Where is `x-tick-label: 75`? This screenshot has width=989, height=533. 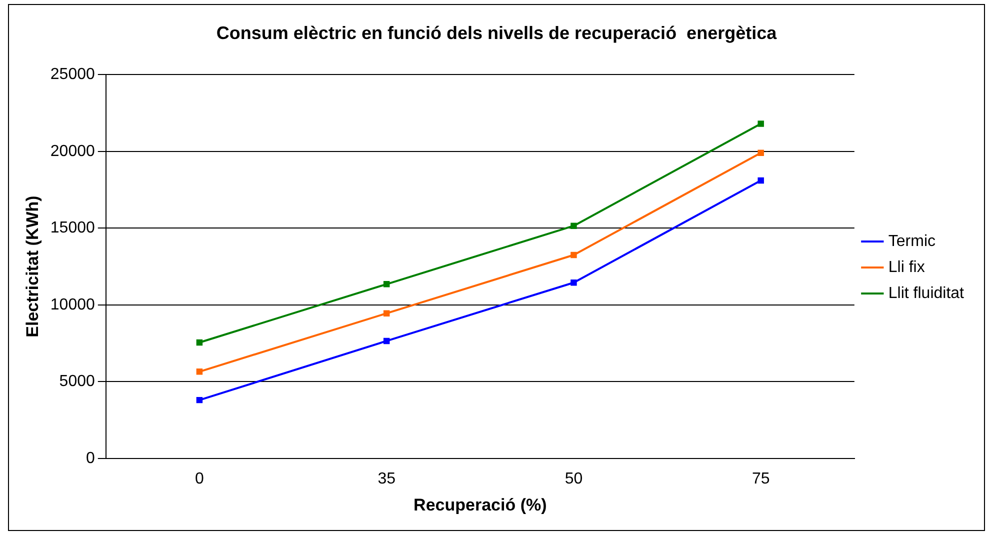 x-tick-label: 75 is located at coordinates (761, 479).